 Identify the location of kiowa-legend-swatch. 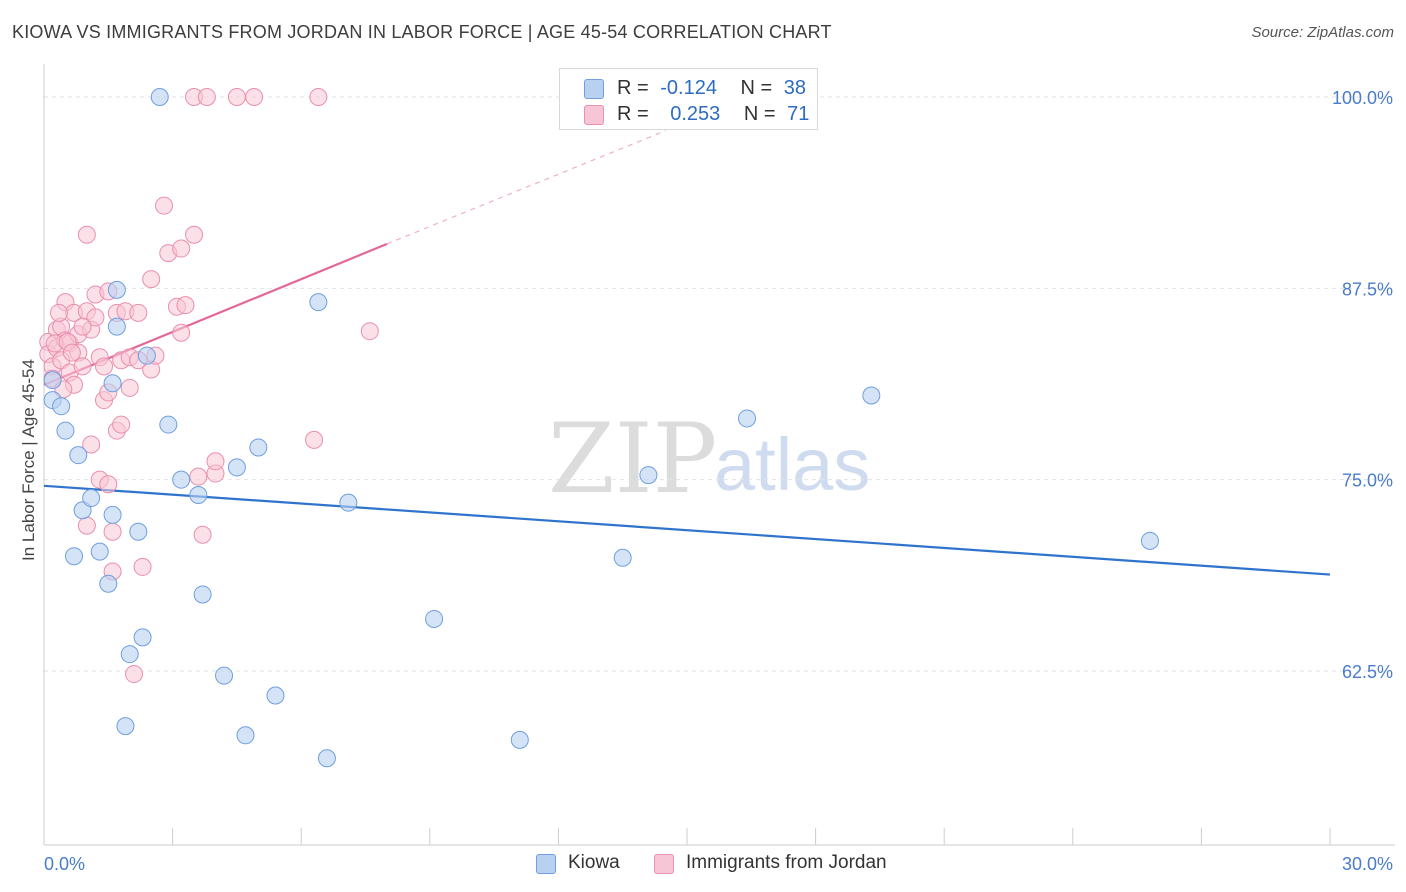
(546, 864).